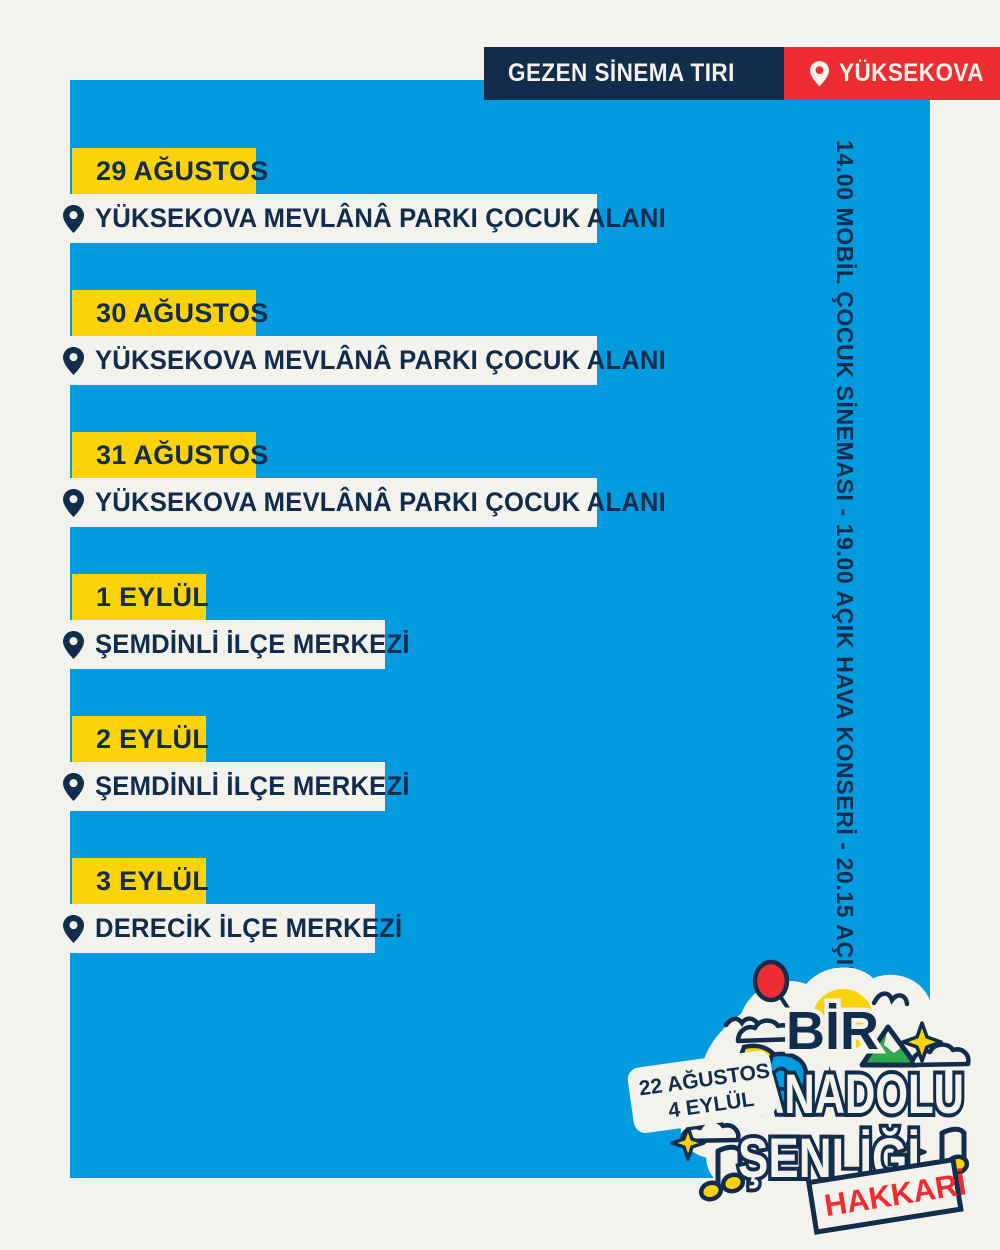 Image resolution: width=1000 pixels, height=1250 pixels. I want to click on logo-line-2: ANADOLU, so click(859, 1093).